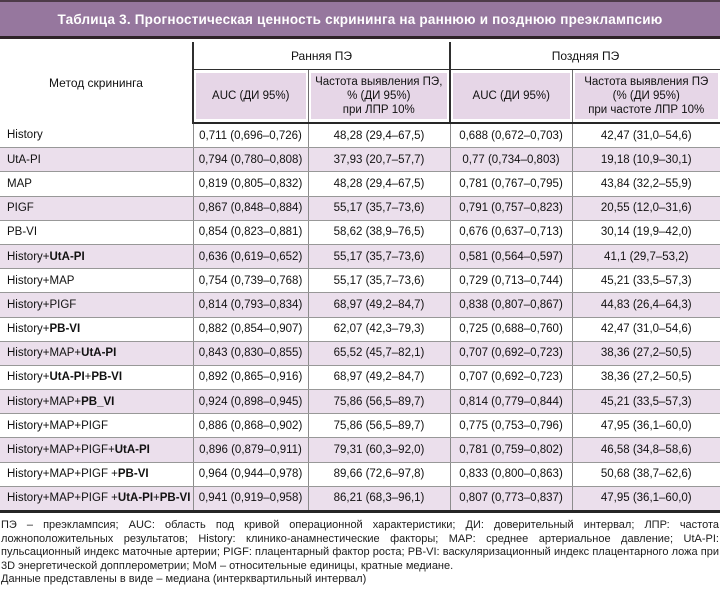 The height and width of the screenshot is (596, 720). I want to click on value-cell: 0,77 (0,734–0,803), so click(510, 160).